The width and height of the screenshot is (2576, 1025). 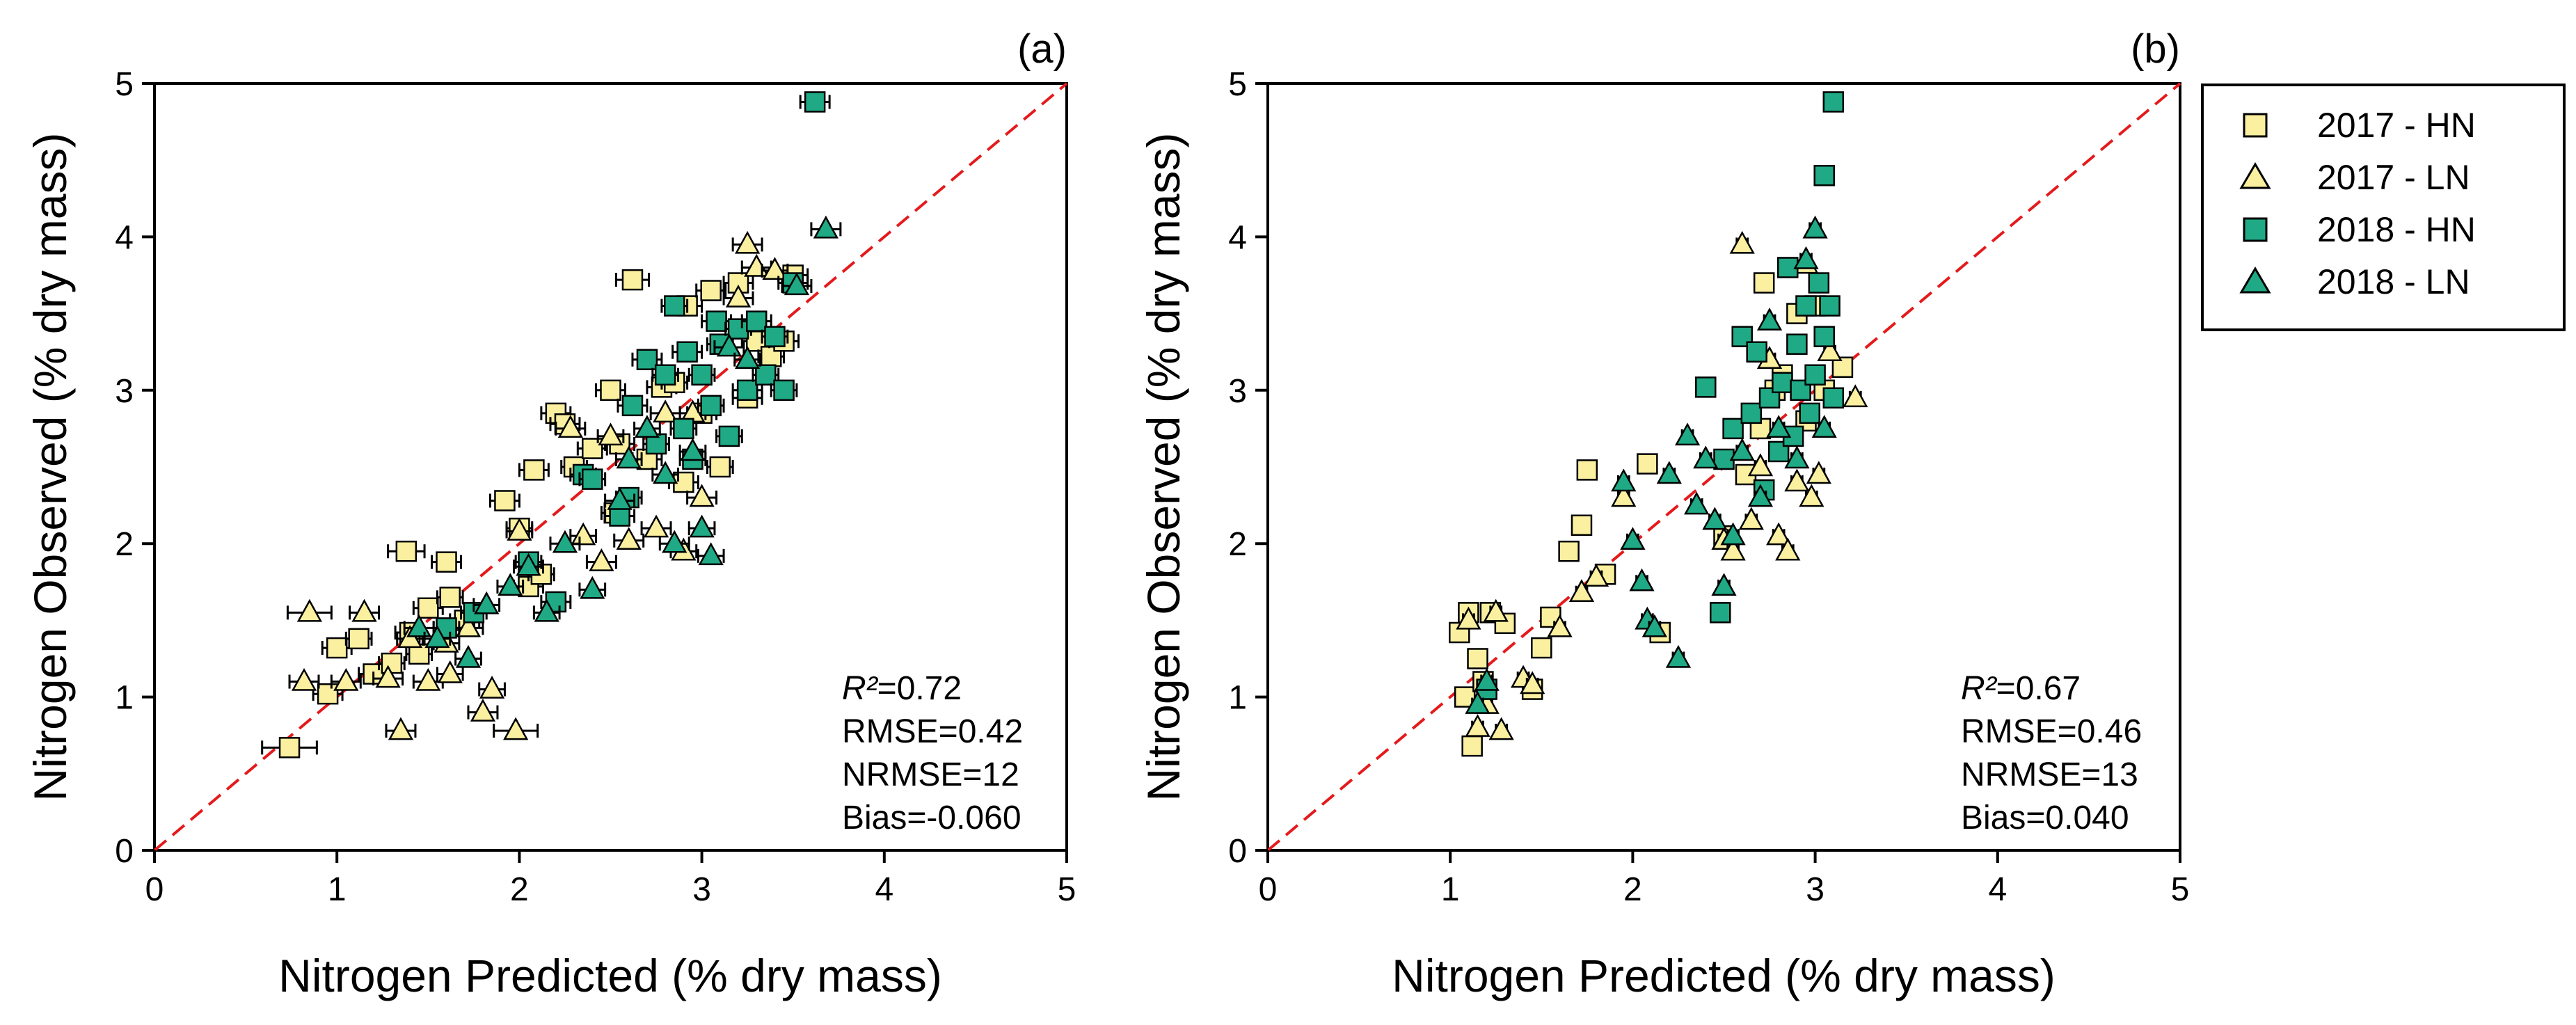 I want to click on bias-value: Bias=-0.060, so click(x=931, y=818).